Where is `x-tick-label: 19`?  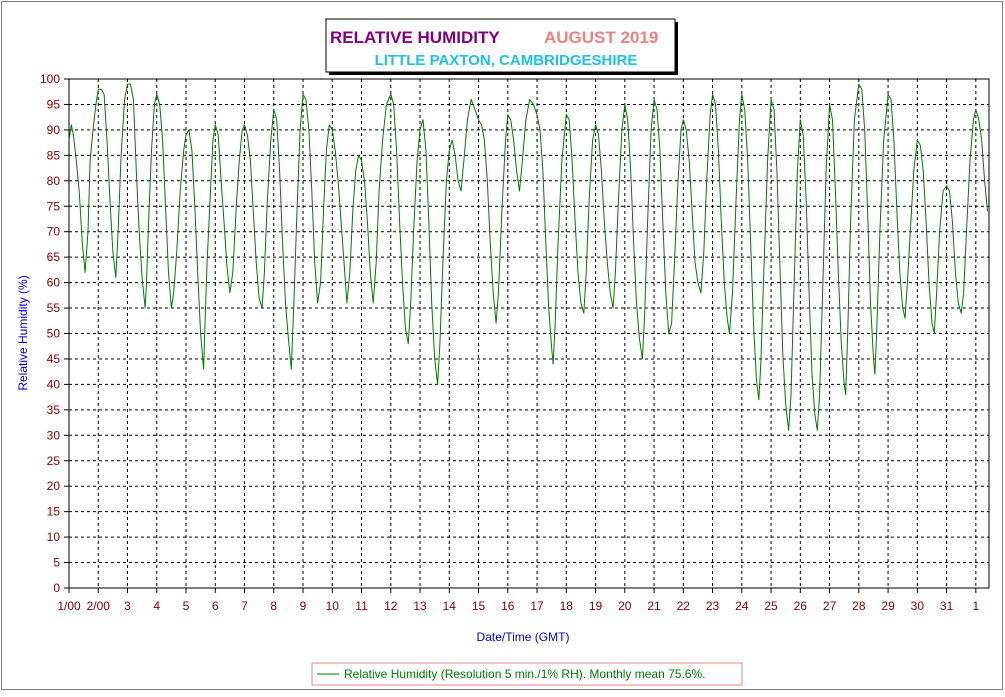
x-tick-label: 19 is located at coordinates (596, 606).